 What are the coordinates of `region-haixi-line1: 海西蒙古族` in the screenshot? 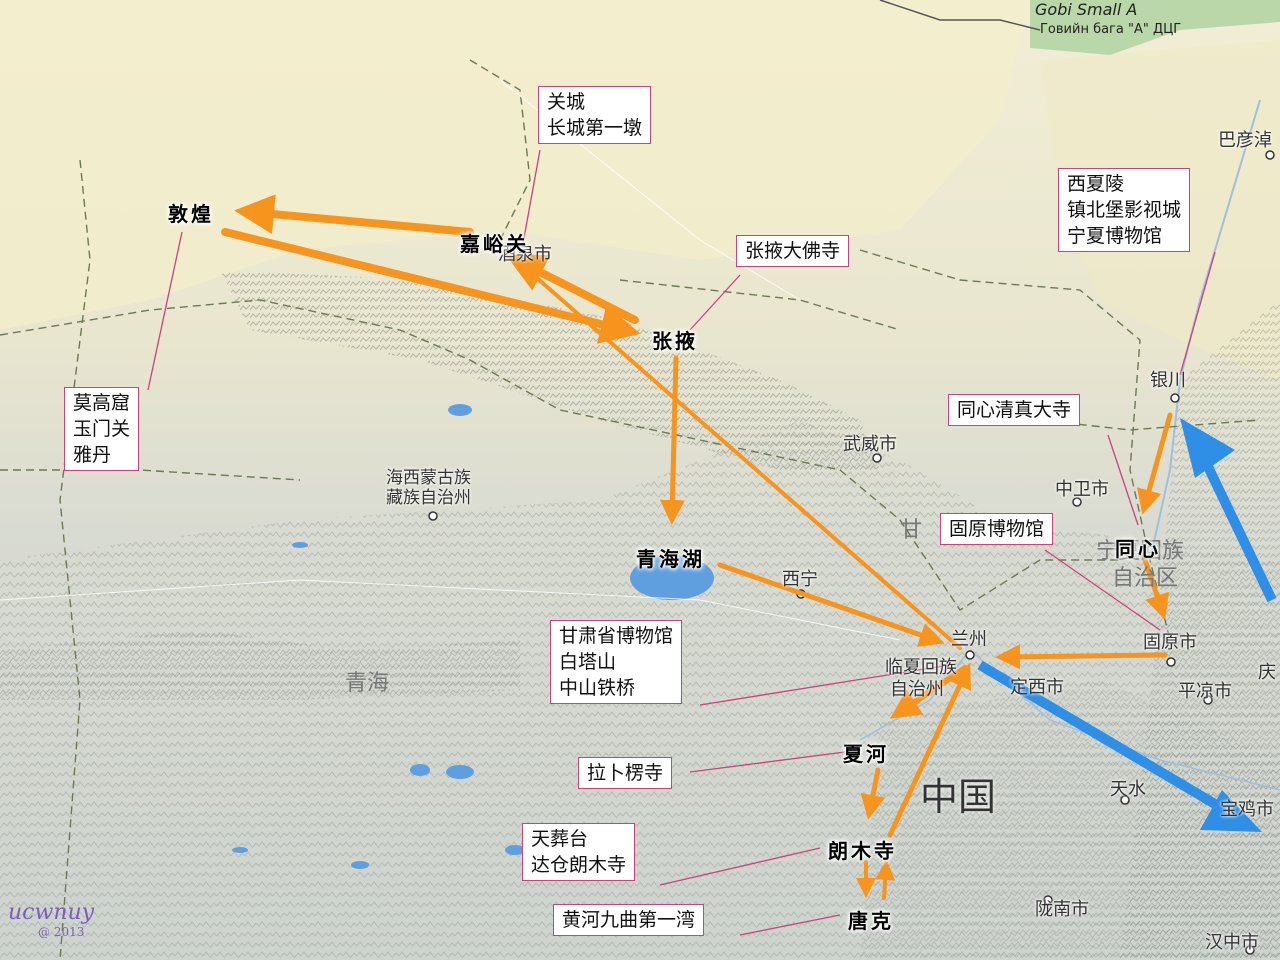 It's located at (428, 478).